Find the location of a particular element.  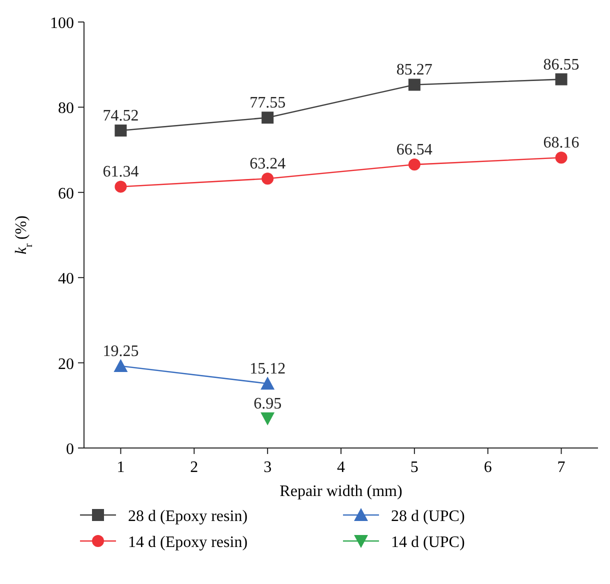

x-tick-label: 7 is located at coordinates (561, 467).